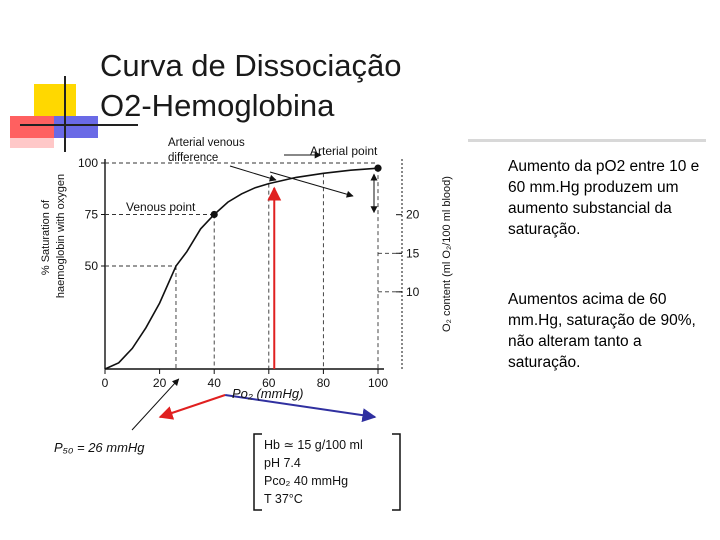 The image size is (720, 540). What do you see at coordinates (92, 215) in the screenshot?
I see `y-tick-label: 75` at bounding box center [92, 215].